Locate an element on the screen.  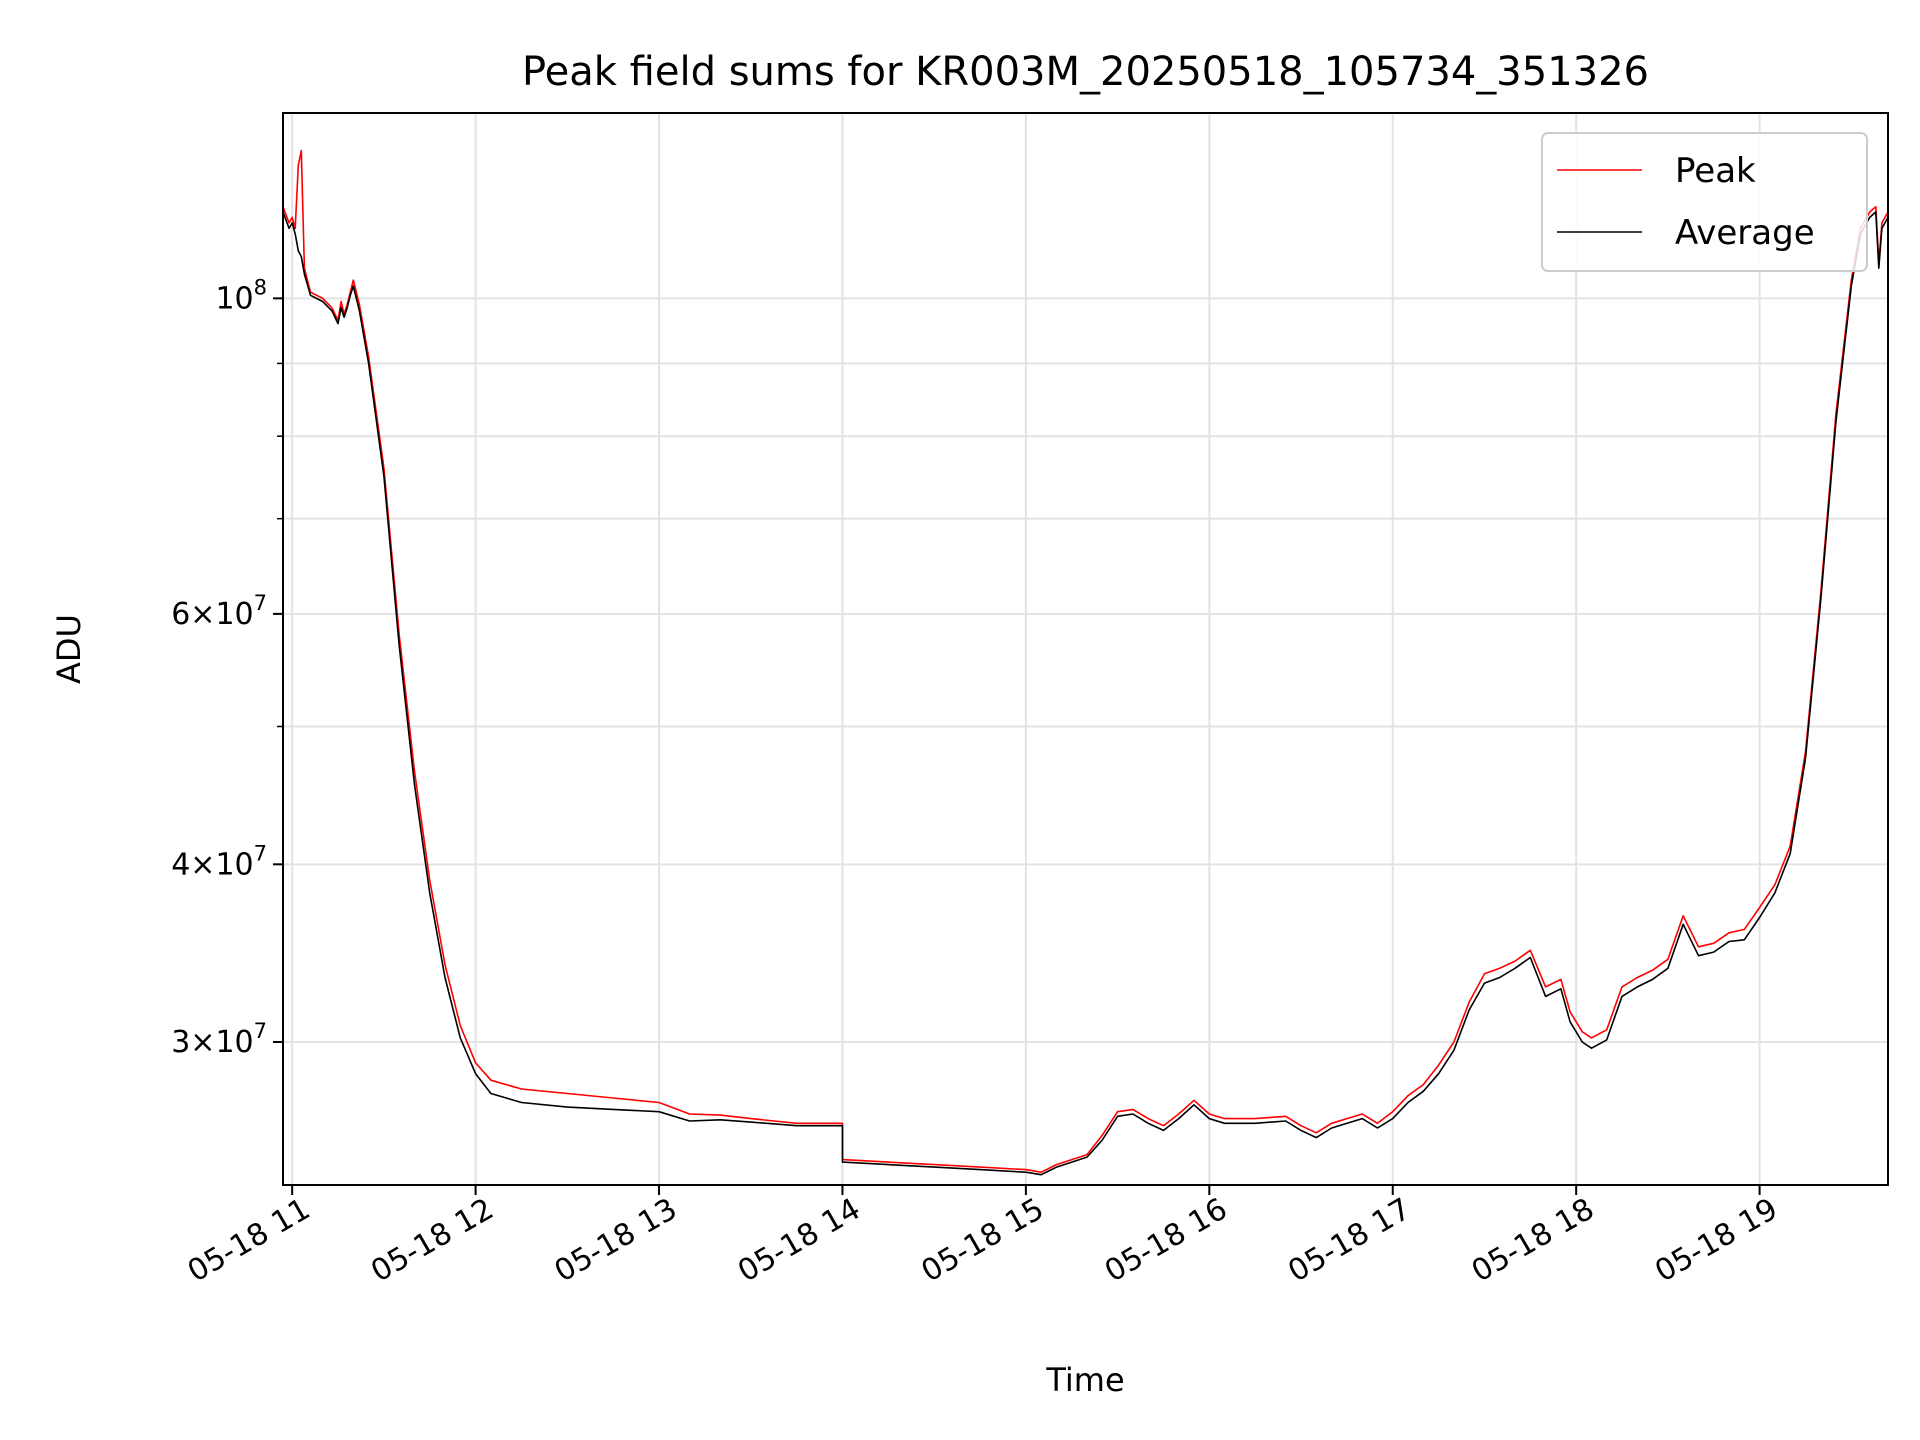
y-axis-label: ADU is located at coordinates (69, 649).